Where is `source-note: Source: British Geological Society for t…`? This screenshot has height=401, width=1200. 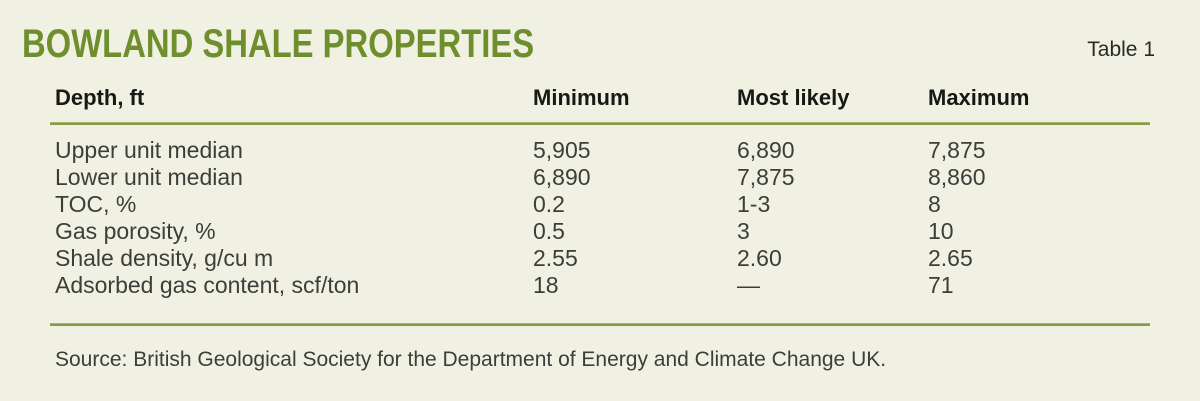
source-note: Source: British Geological Society for t… is located at coordinates (471, 359).